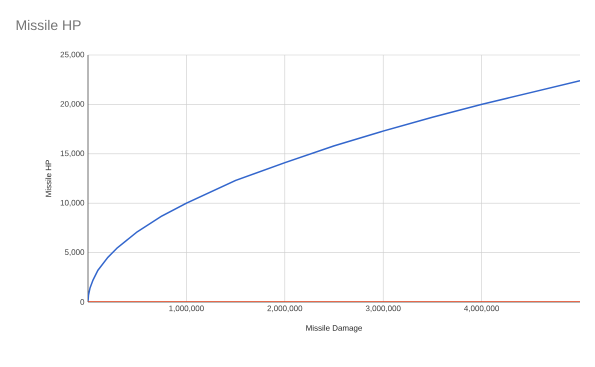 The height and width of the screenshot is (367, 595). I want to click on chart-title: Missile HP, so click(48, 25).